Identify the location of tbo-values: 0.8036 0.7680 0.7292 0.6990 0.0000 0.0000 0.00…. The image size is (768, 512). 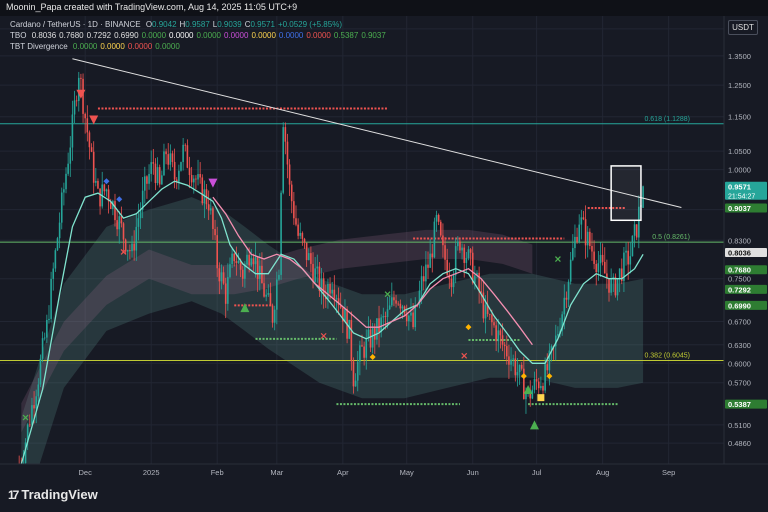
(210, 35).